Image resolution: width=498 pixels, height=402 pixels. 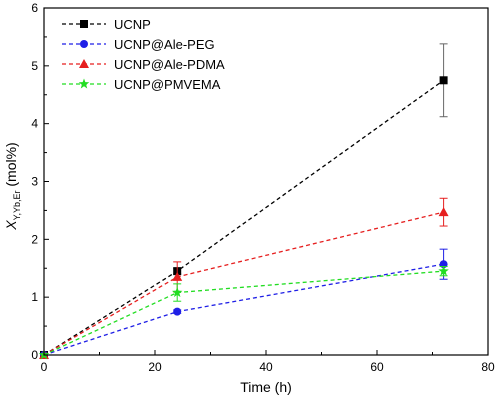 What do you see at coordinates (377, 367) in the screenshot?
I see `x-tick-label: 60` at bounding box center [377, 367].